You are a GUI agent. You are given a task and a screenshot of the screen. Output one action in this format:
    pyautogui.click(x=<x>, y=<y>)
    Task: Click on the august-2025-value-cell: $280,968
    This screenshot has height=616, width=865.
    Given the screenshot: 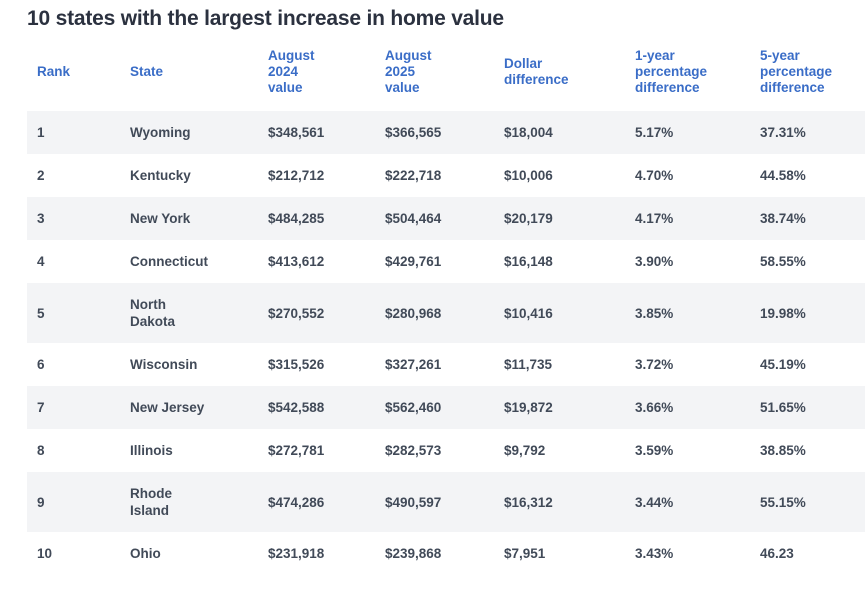 What is the action you would take?
    pyautogui.click(x=444, y=313)
    